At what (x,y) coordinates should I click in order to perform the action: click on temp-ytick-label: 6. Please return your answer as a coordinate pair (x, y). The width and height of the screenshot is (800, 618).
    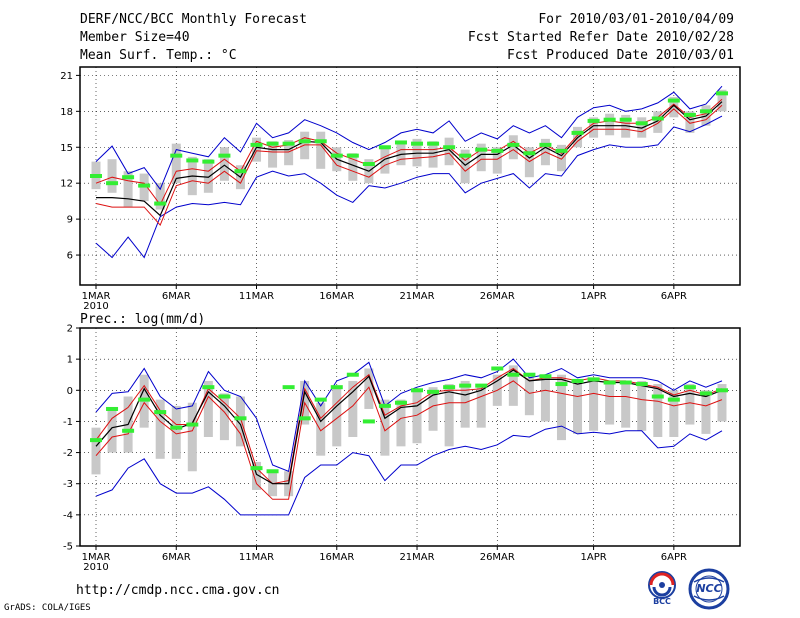
    Looking at the image, I should click on (70, 256).